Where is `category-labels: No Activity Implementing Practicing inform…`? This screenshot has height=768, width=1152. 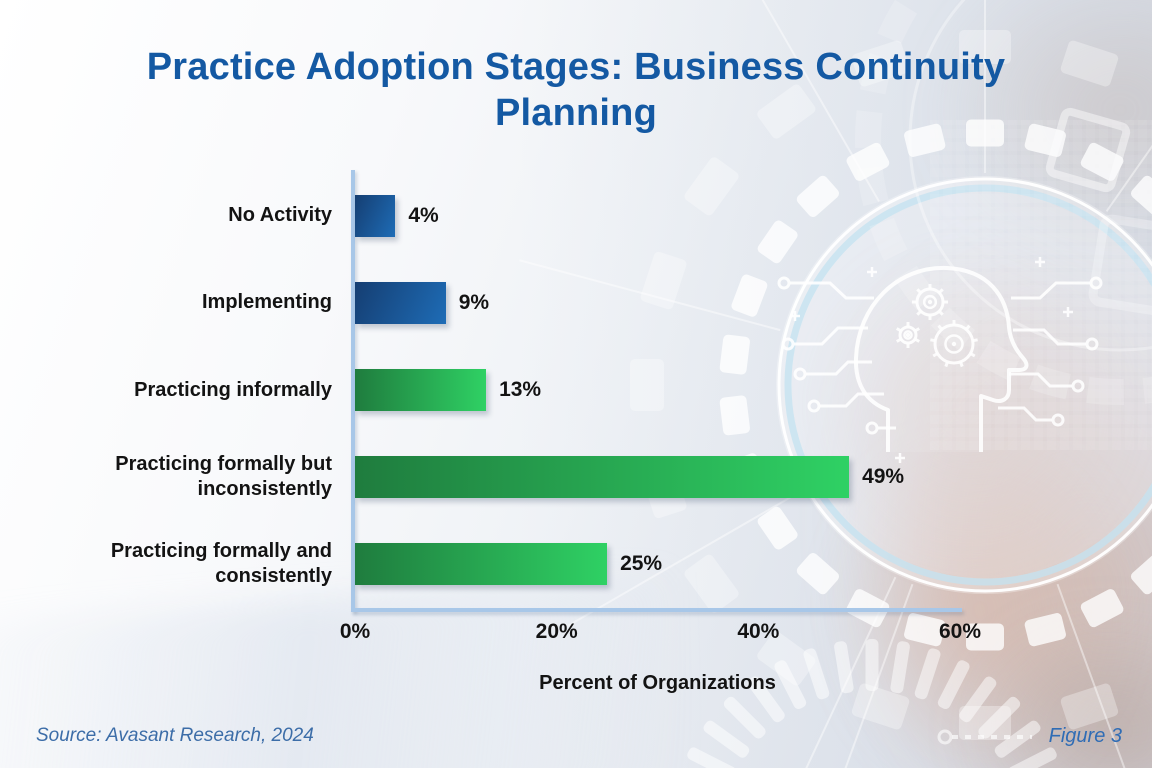 category-labels: No Activity Implementing Practicing inform… is located at coordinates (181, 390).